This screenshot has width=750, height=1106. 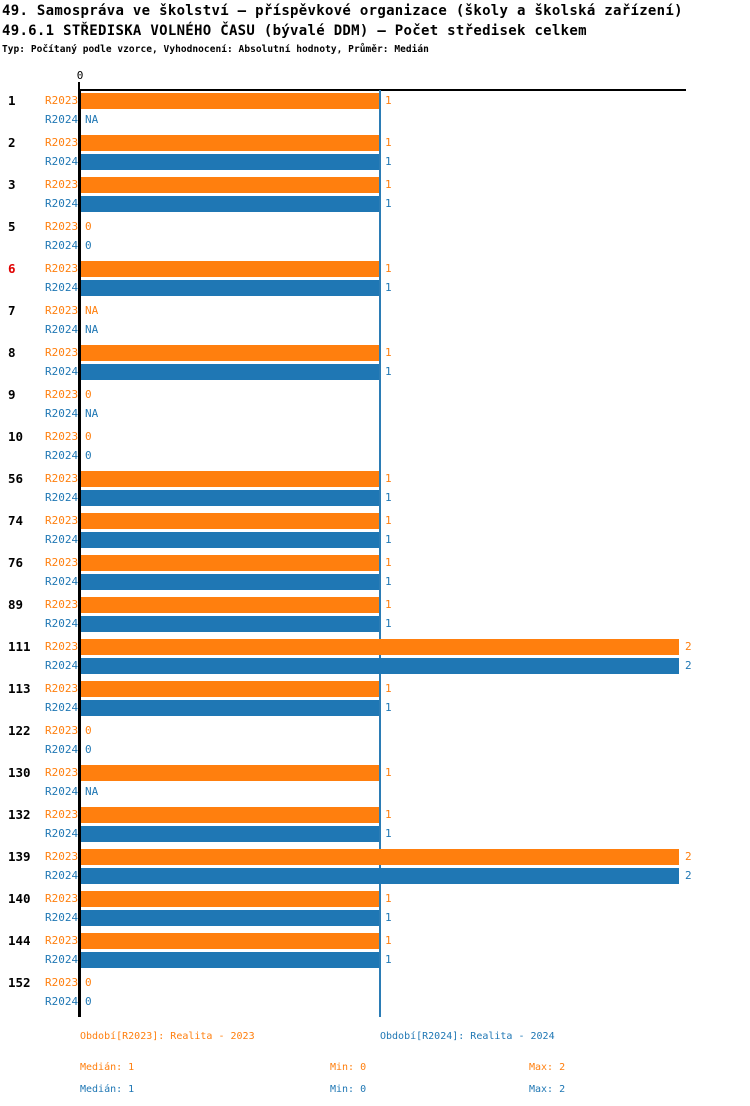 I want to click on entity-label: 6, so click(x=12, y=268).